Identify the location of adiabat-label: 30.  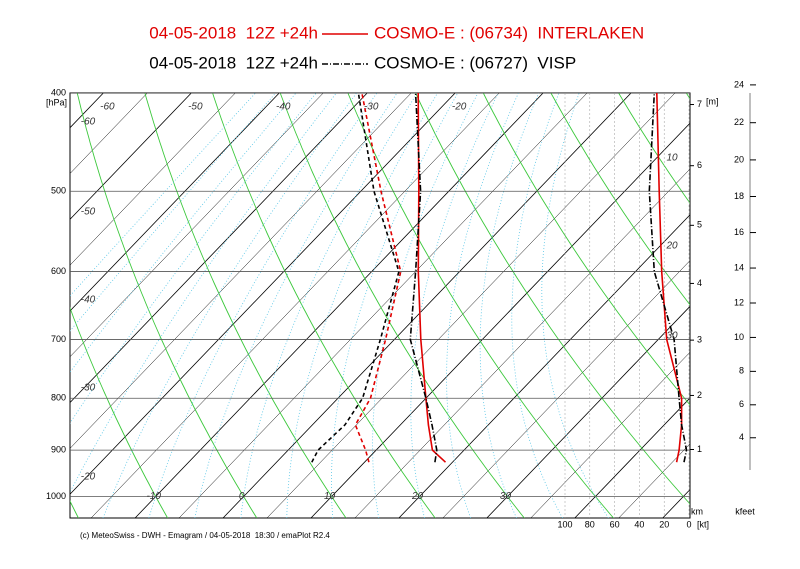
(672, 336).